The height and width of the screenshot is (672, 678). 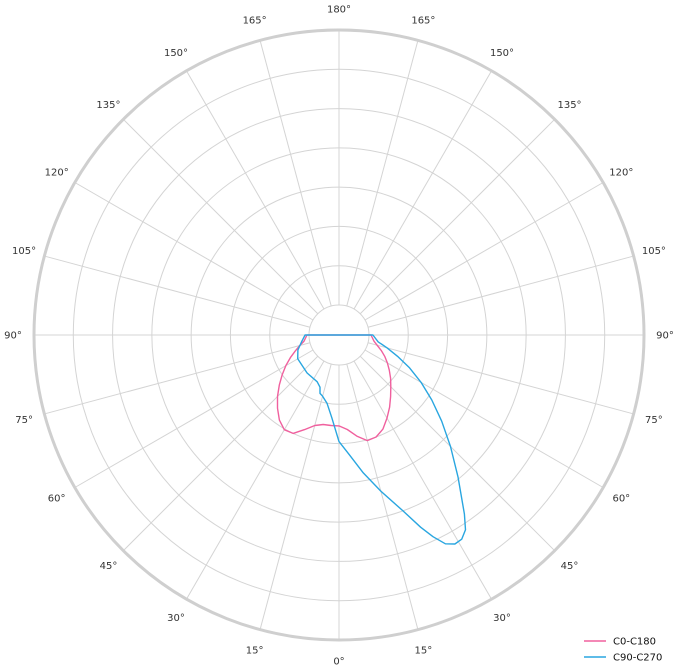 I want to click on legend: C0-C180 C90-C270, so click(x=623, y=650).